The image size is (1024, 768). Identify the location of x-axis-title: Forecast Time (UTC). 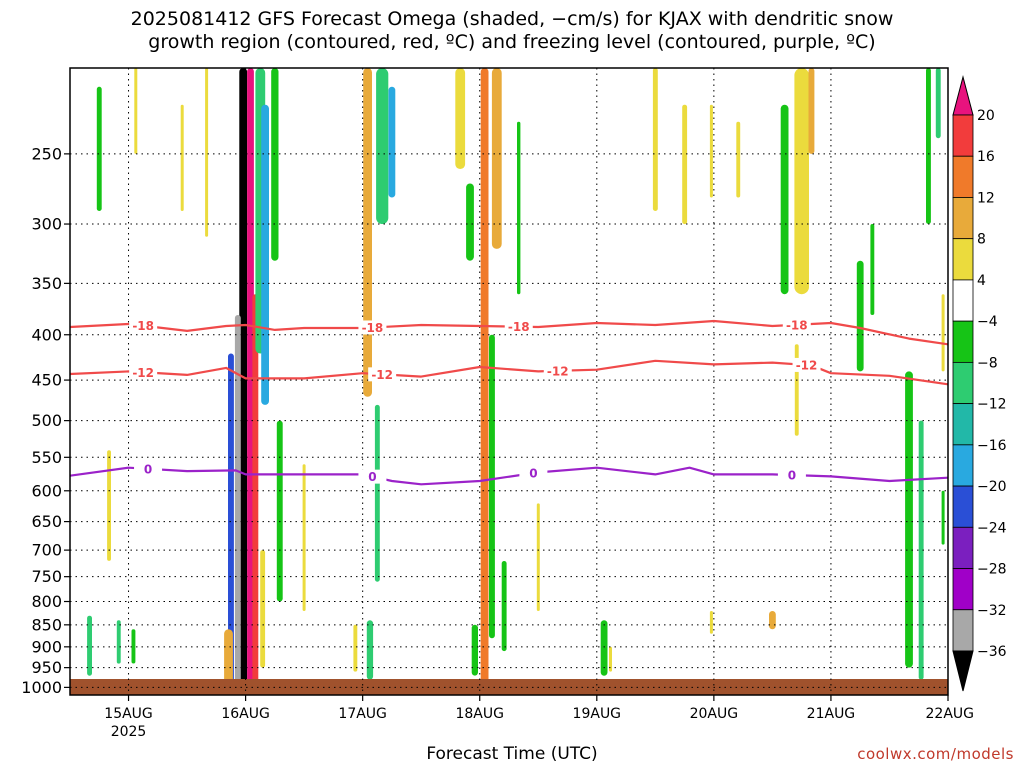
(512, 754).